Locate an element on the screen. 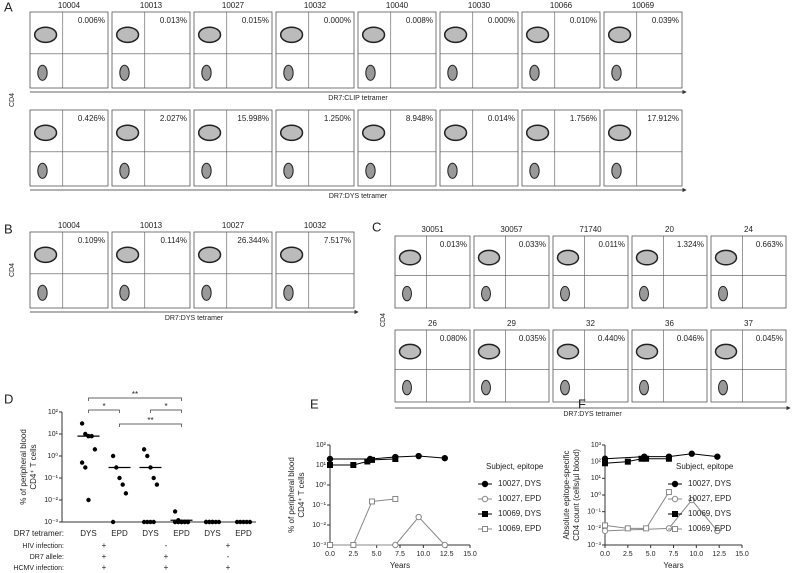 This screenshot has width=800, height=573. significance-bracket is located at coordinates (150, 425).